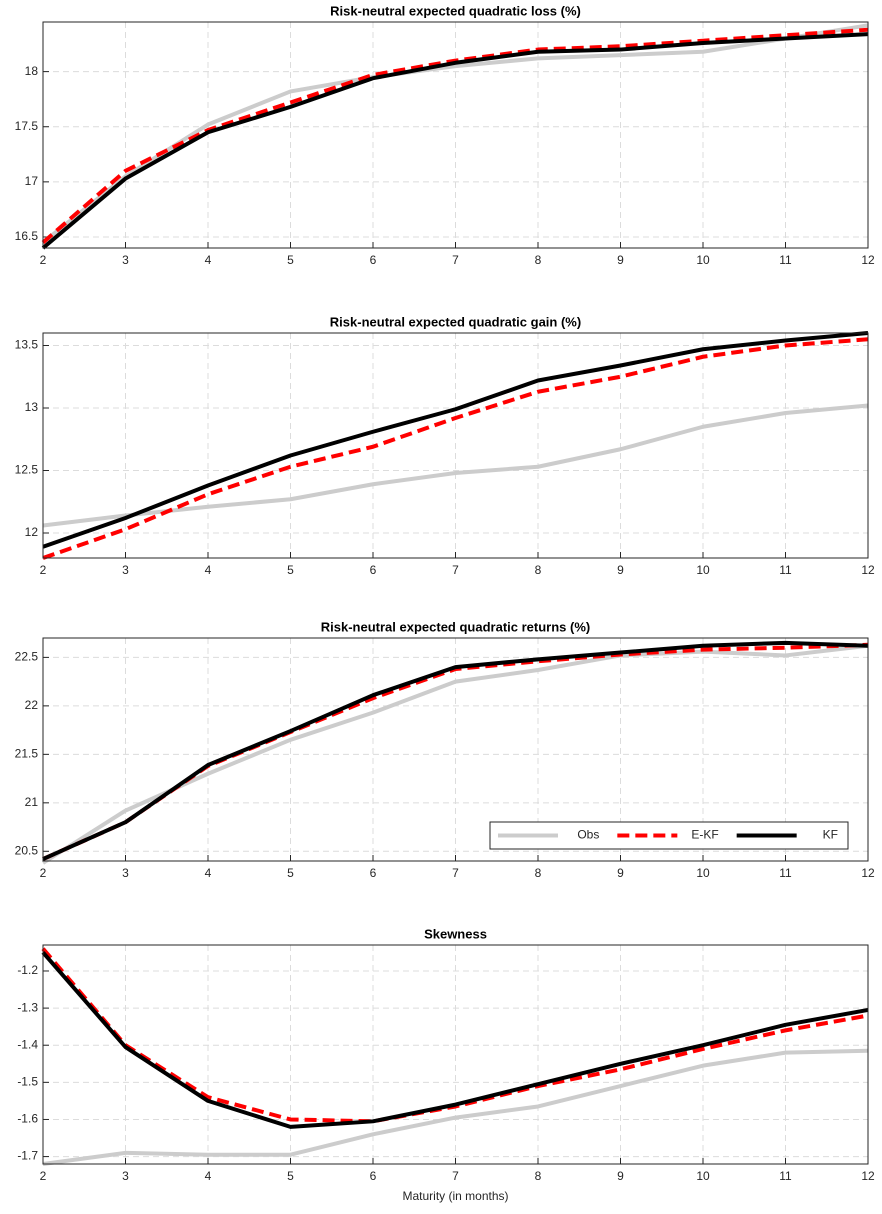 The width and height of the screenshot is (882, 1214). Describe the element at coordinates (27, 1119) in the screenshot. I see `y-tick-label: -1.6` at that location.